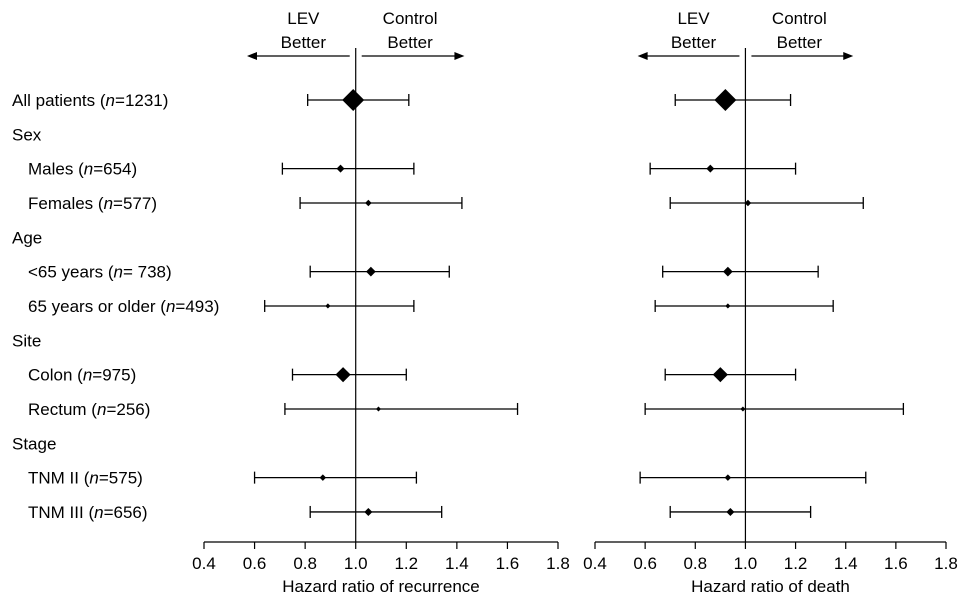 The image size is (964, 601). What do you see at coordinates (82, 375) in the screenshot?
I see `row-label: Colon (n=975)` at bounding box center [82, 375].